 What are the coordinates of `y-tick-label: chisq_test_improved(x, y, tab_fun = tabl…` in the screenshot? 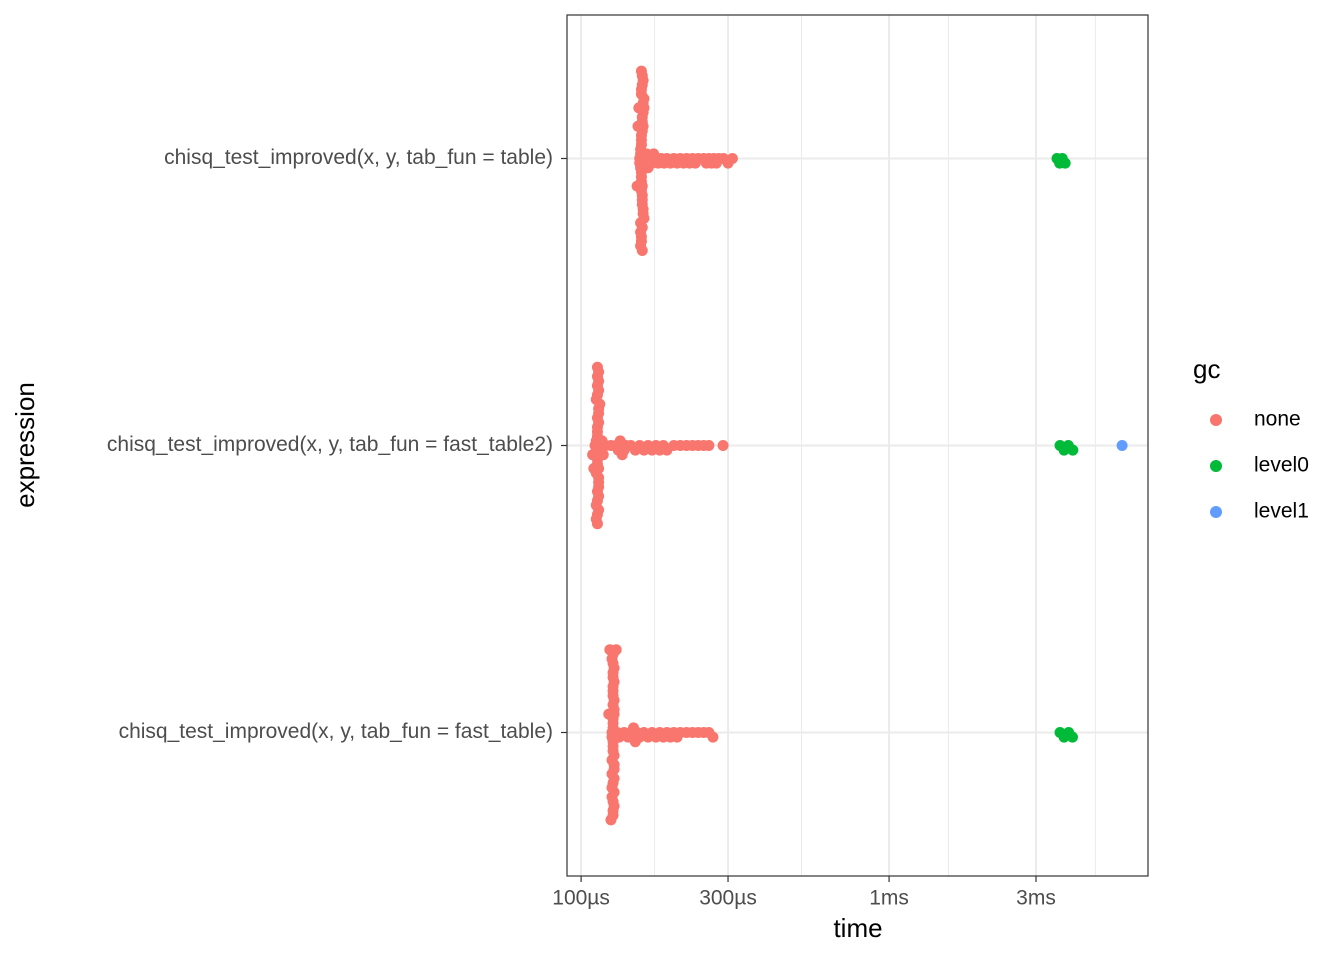 It's located at (358, 157).